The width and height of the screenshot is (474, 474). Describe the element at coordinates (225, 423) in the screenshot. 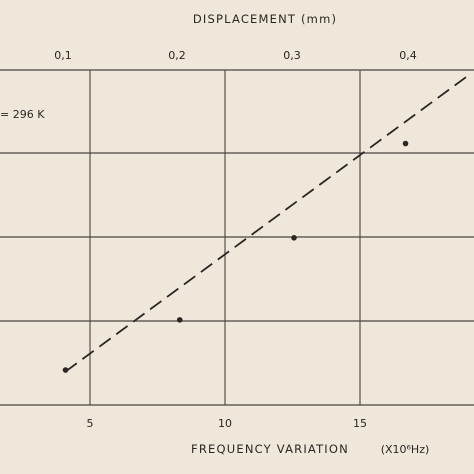

I see `x-tick-label: 10` at that location.